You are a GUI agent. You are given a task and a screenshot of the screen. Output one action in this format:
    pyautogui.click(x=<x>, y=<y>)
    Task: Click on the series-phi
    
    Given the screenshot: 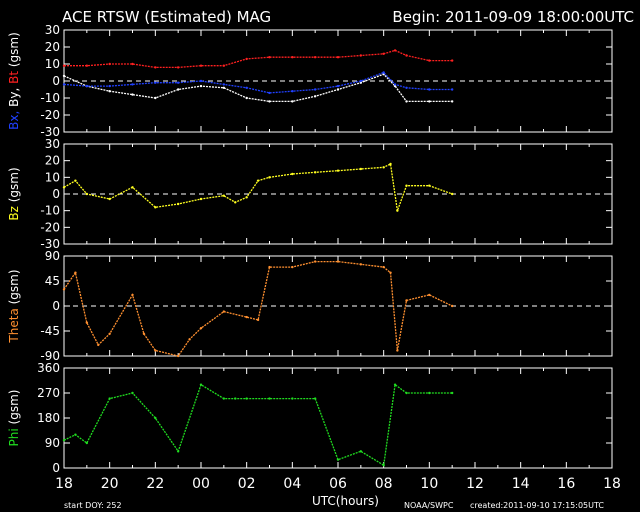 What is the action you would take?
    pyautogui.click(x=258, y=425)
    